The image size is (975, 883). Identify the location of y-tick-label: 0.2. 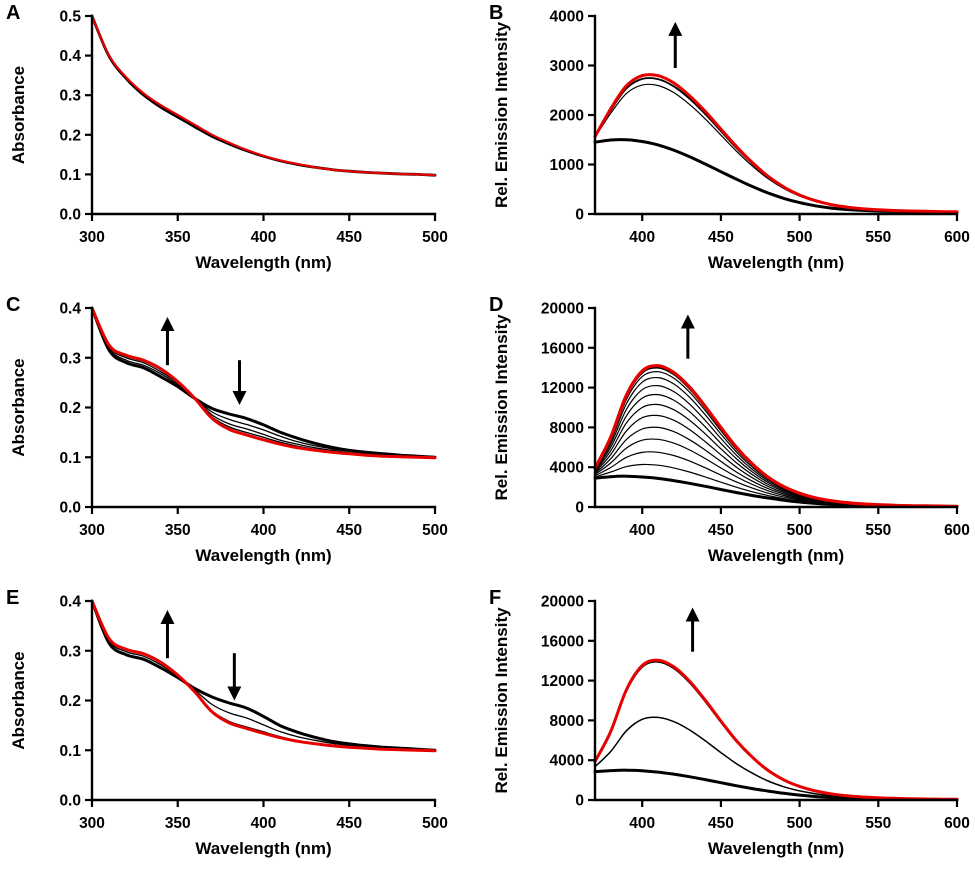
(70, 701).